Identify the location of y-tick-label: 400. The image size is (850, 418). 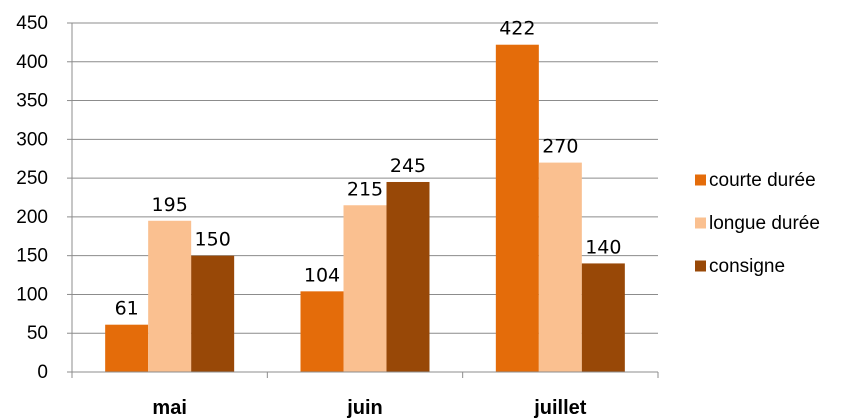
(32, 62).